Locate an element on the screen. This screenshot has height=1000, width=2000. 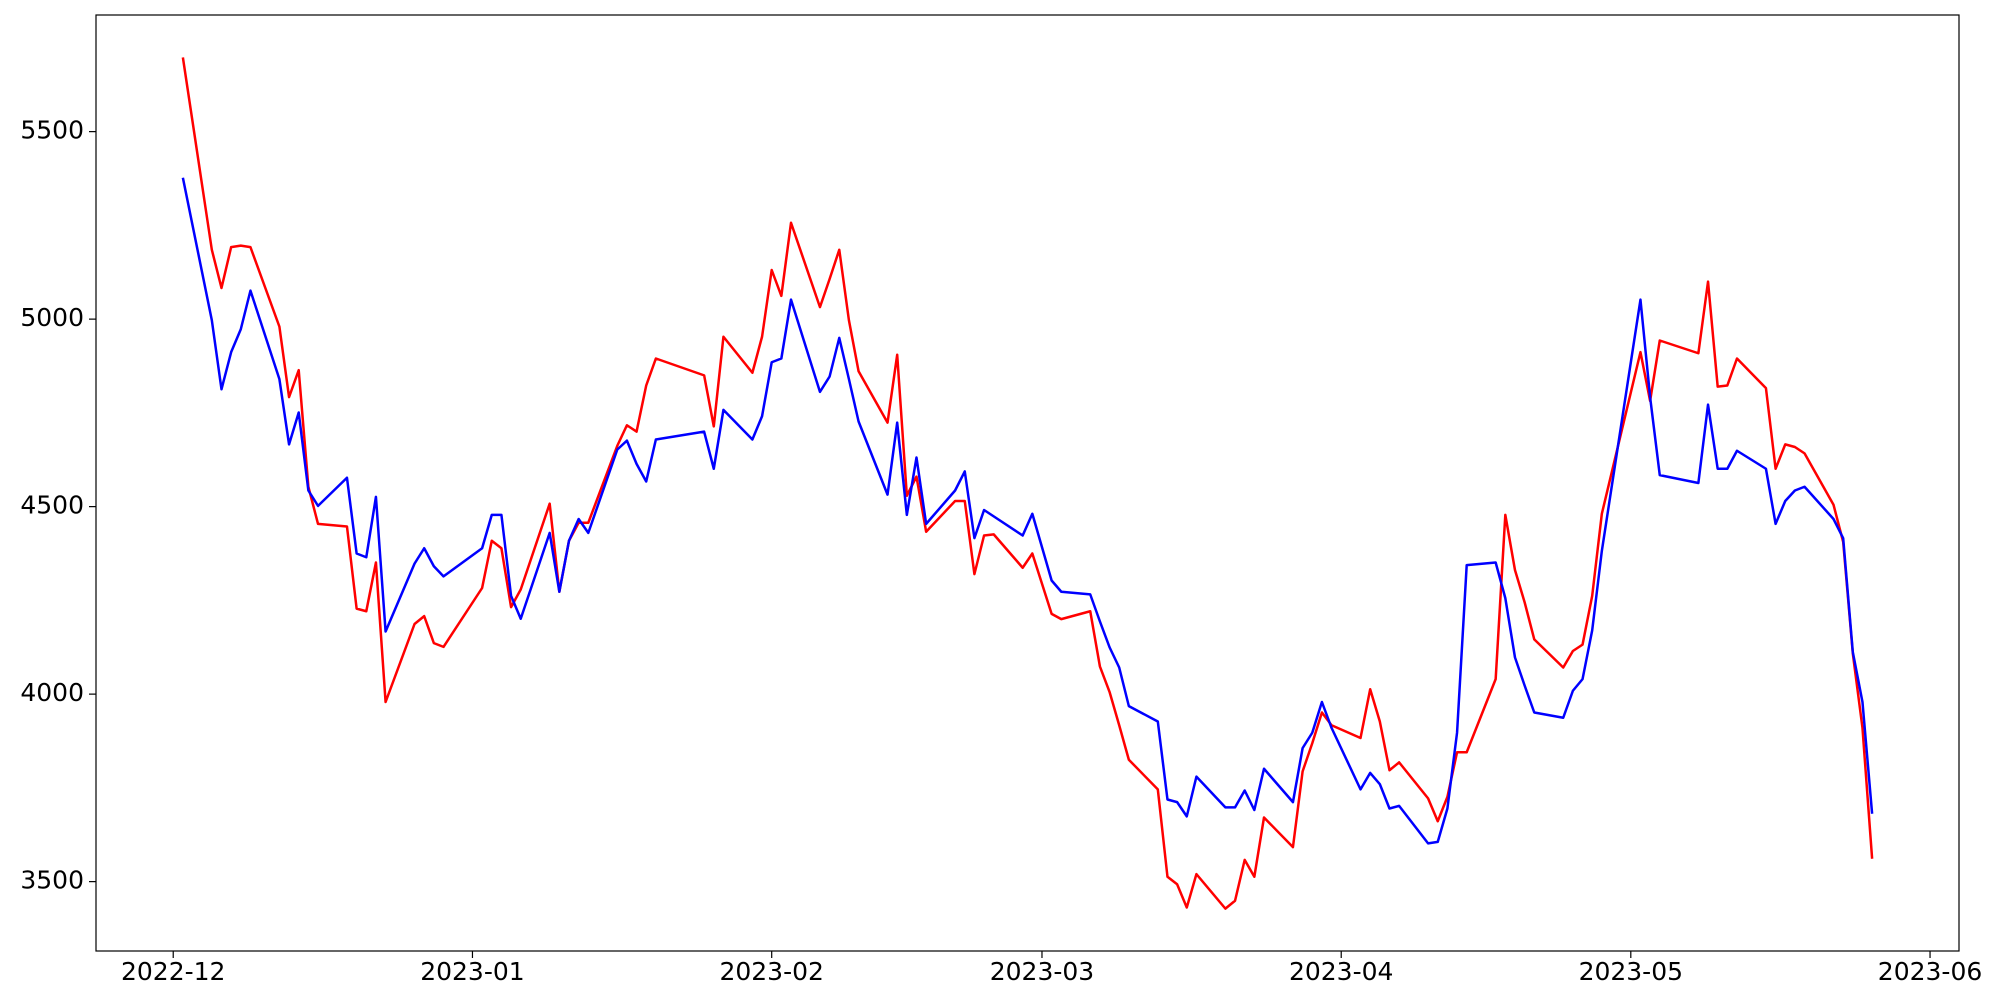
x-tick-label: 2023-01 is located at coordinates (472, 971).